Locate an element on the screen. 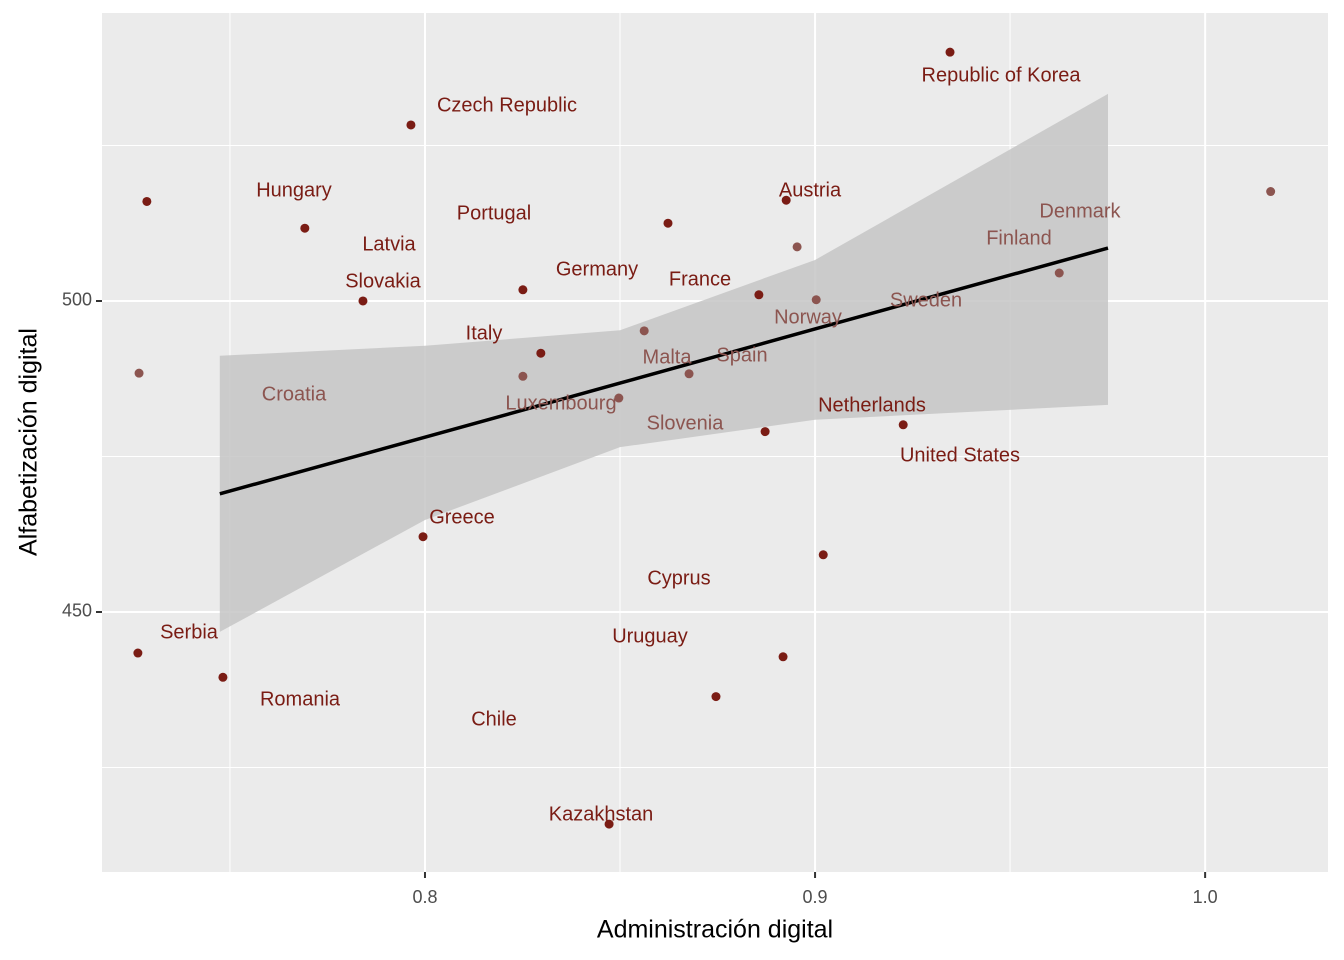 This screenshot has height=960, width=1344. point-label: France is located at coordinates (700, 279).